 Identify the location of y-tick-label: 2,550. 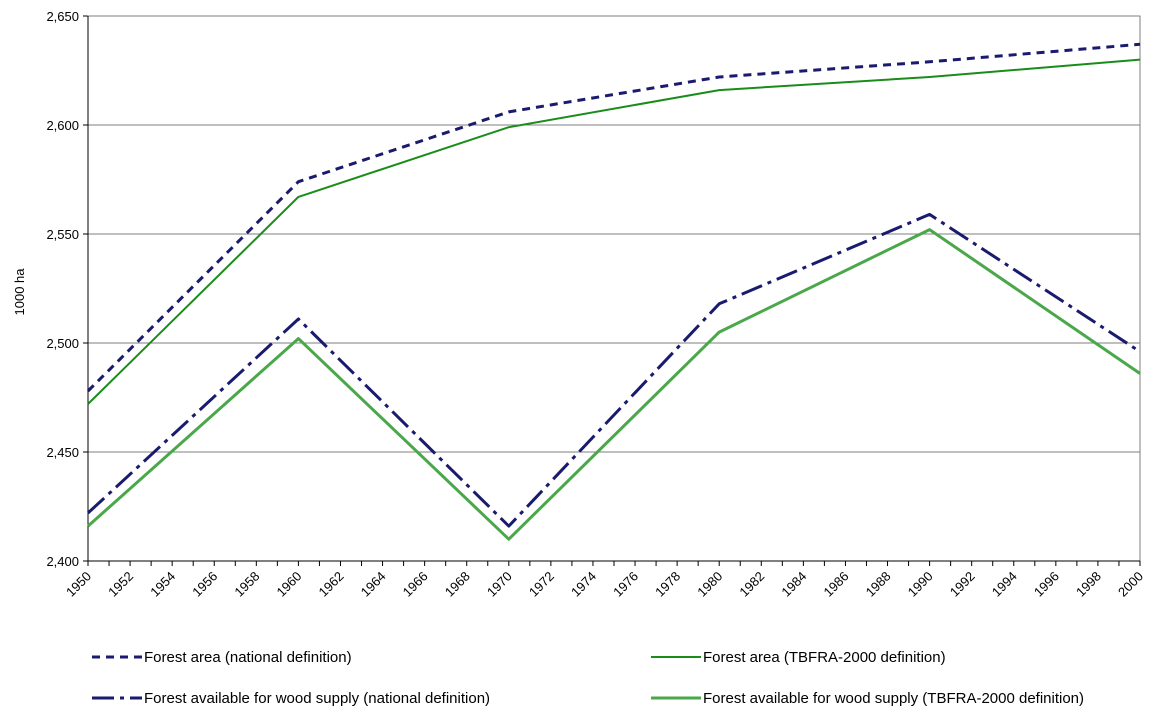
(62, 234).